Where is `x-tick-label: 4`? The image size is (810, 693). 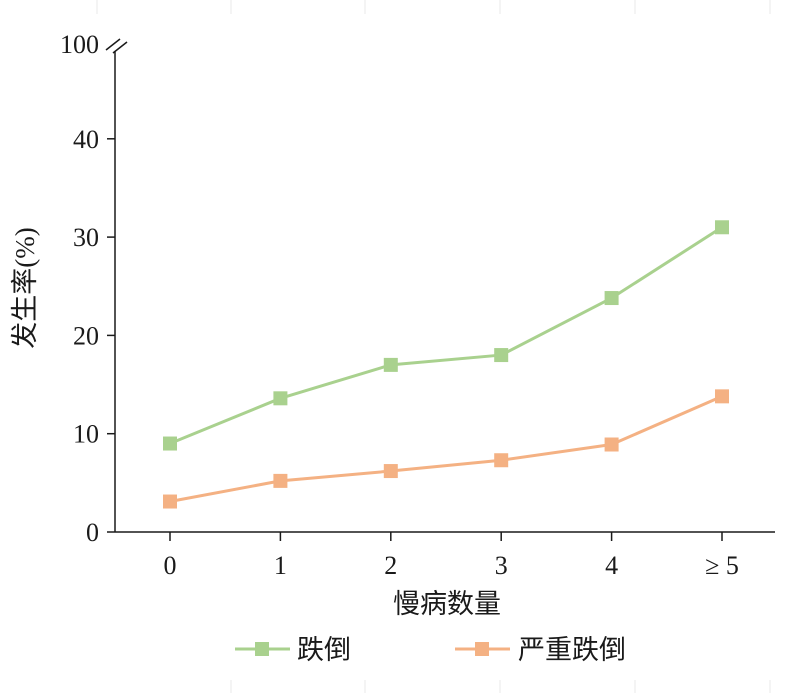 x-tick-label: 4 is located at coordinates (611, 565).